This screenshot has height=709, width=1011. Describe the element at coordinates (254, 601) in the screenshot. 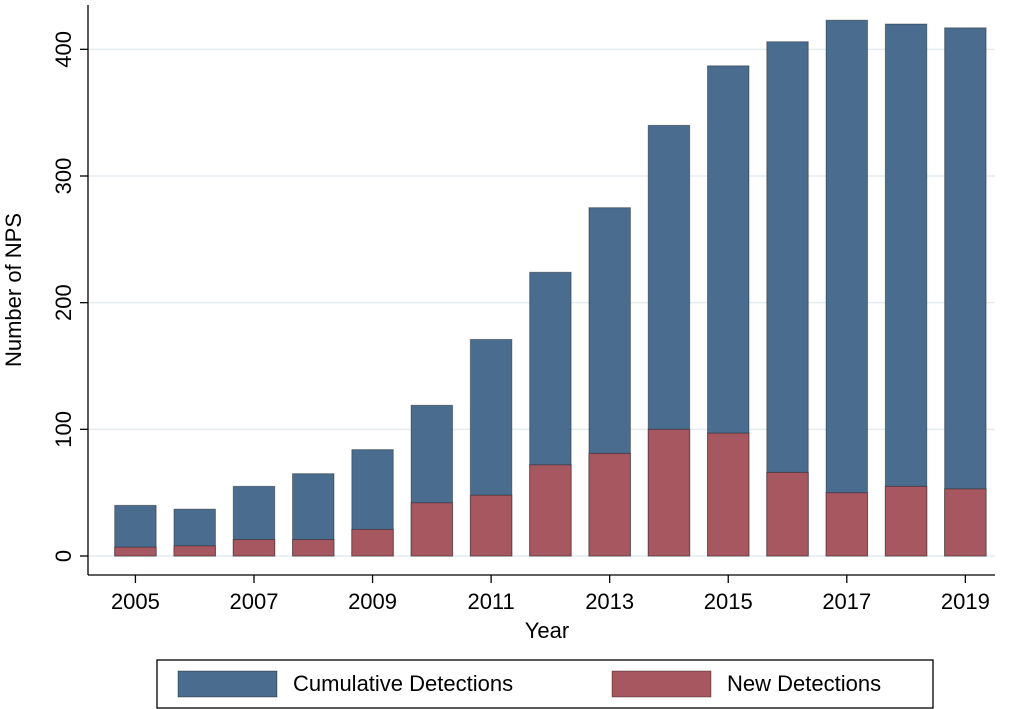

I see `x-tick-label: 2007` at that location.